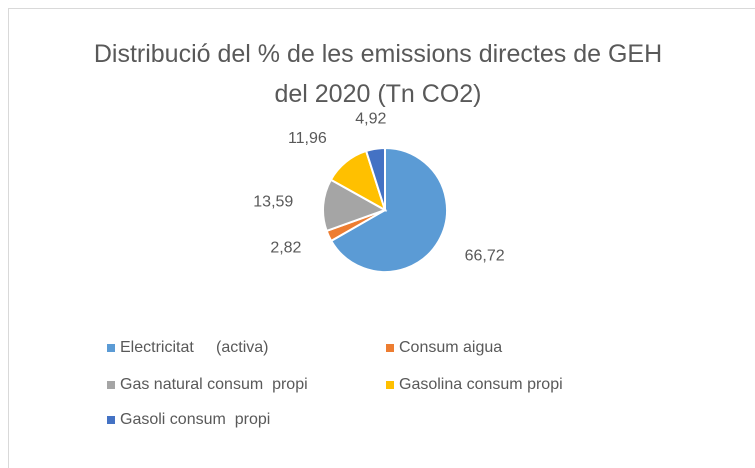 This screenshot has width=755, height=468. Describe the element at coordinates (194, 347) in the screenshot. I see `legend-label: Electricitat (activa)` at that location.